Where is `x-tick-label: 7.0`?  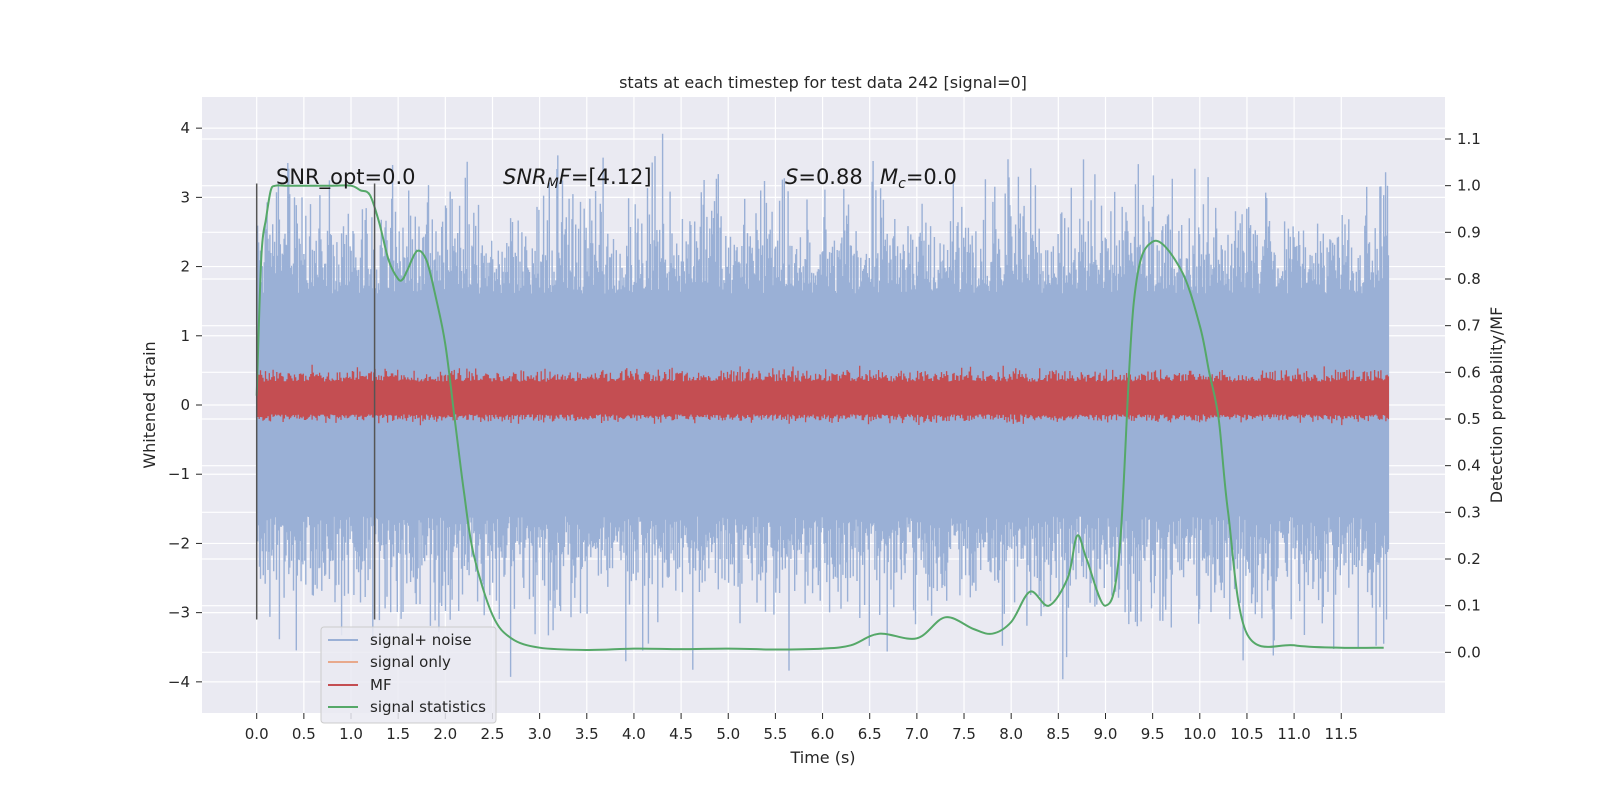 x-tick-label: 7.0 is located at coordinates (917, 734).